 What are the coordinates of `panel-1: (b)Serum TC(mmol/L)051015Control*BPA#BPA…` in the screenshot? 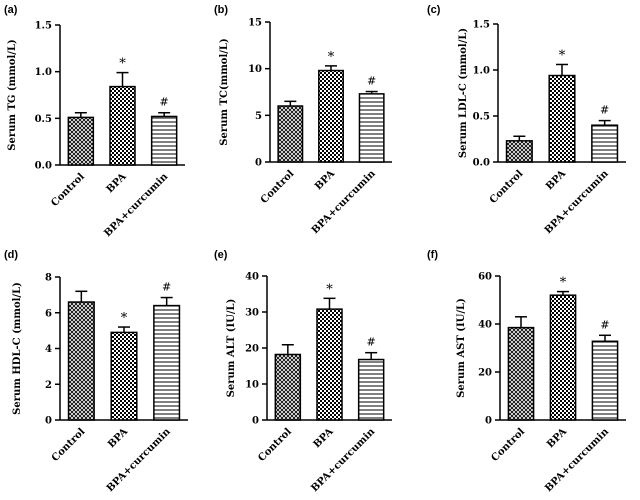 It's located at (303, 120).